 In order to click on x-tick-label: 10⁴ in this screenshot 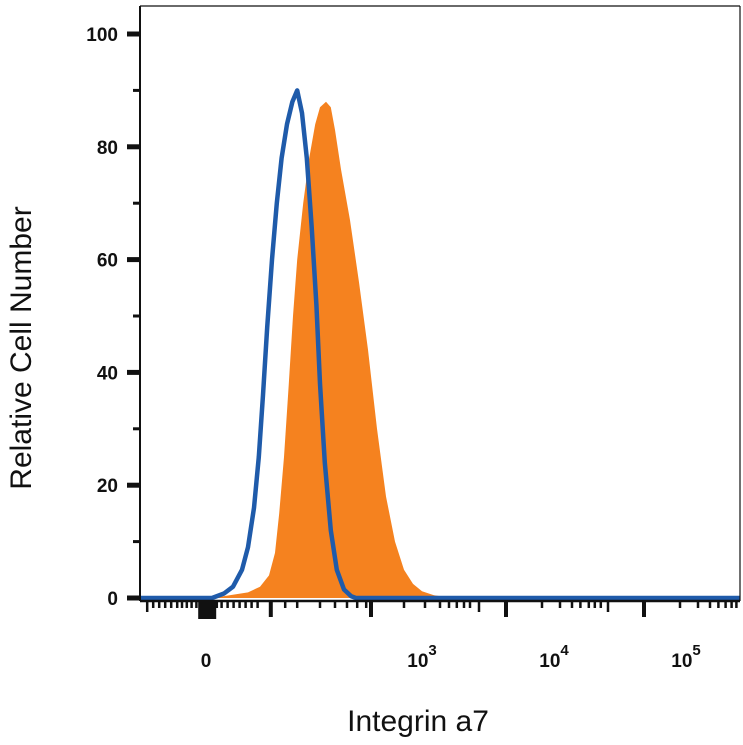, I will do `click(554, 657)`.